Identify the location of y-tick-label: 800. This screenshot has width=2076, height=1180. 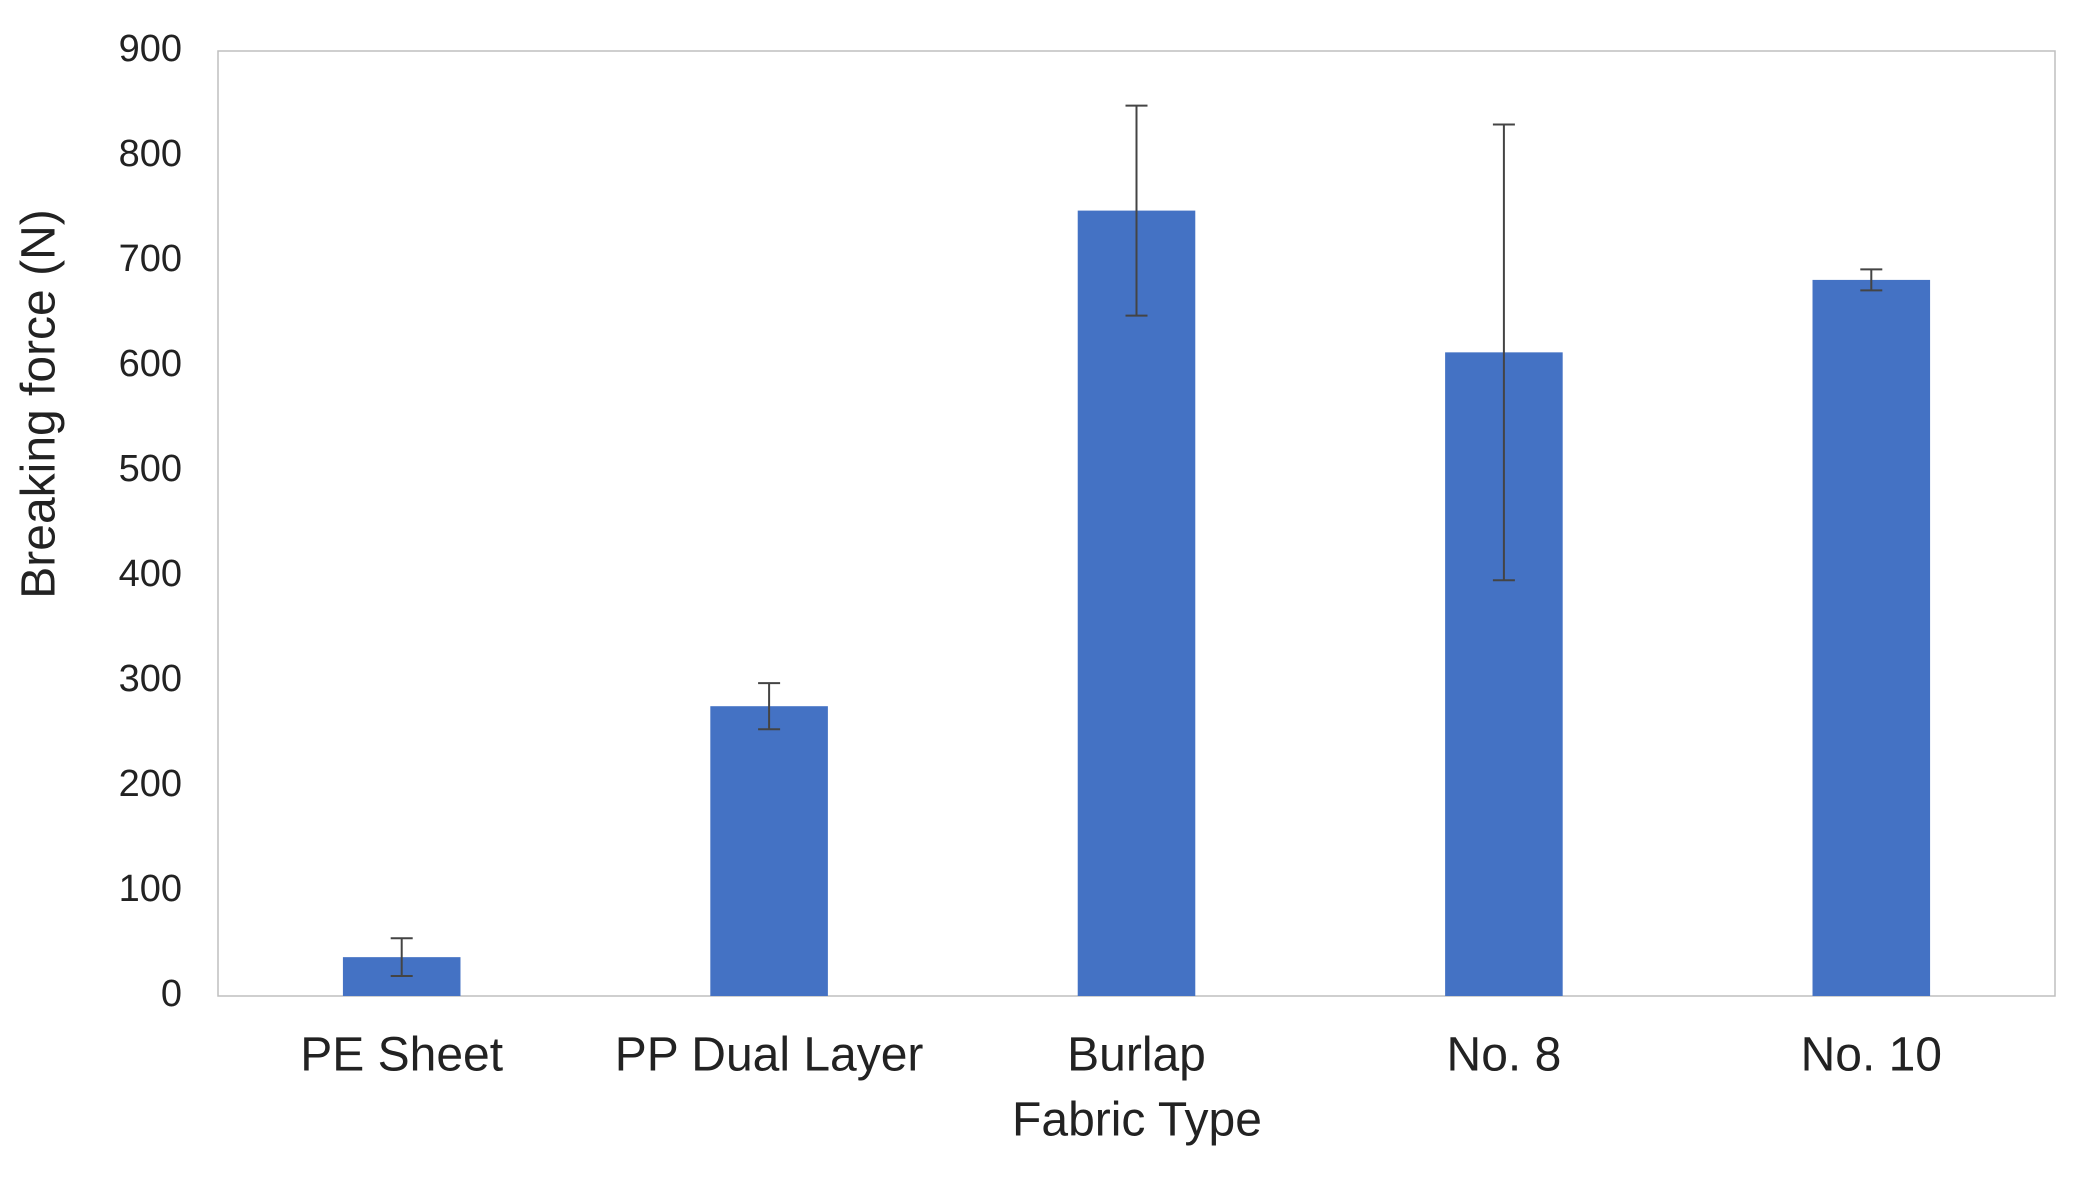
(150, 154).